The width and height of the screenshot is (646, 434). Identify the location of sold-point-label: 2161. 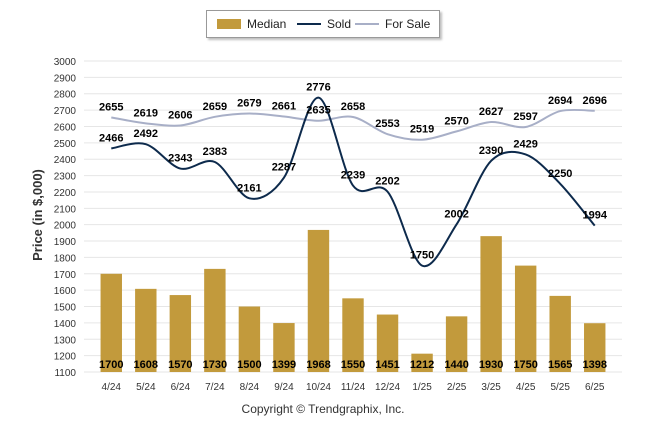
(249, 188).